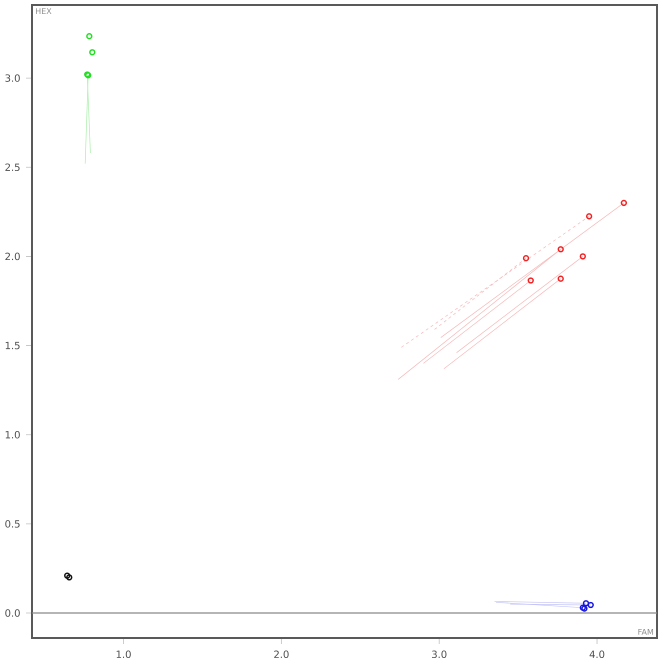  What do you see at coordinates (12, 524) in the screenshot?
I see `y-tick-label: 0.5` at bounding box center [12, 524].